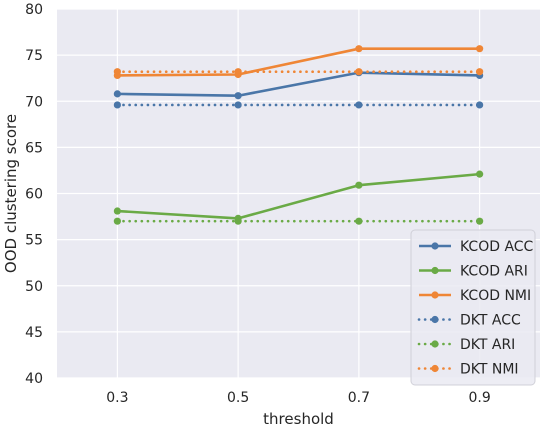 The height and width of the screenshot is (434, 556). I want to click on legend-label-kcod-ari: KCOD ARI, so click(494, 272).